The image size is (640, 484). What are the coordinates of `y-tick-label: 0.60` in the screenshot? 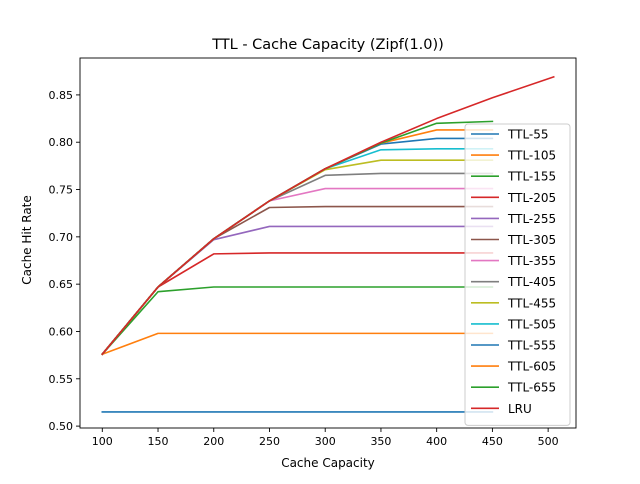 It's located at (61, 331).